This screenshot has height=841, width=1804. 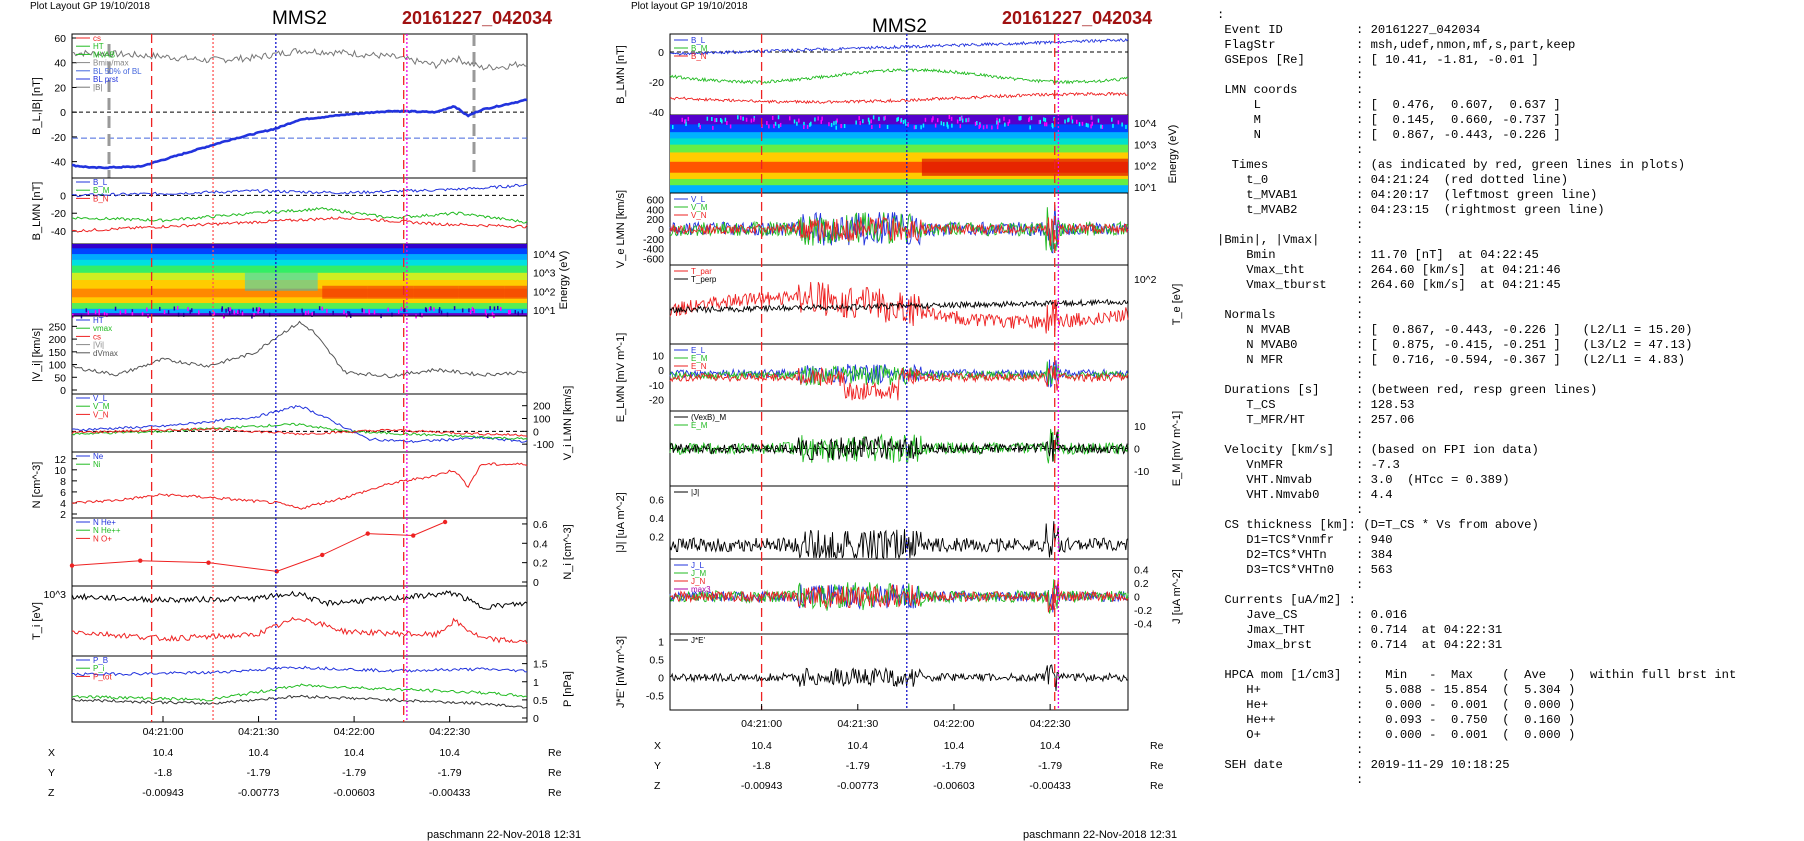 I want to click on legend-label: J_L, so click(x=697, y=565).